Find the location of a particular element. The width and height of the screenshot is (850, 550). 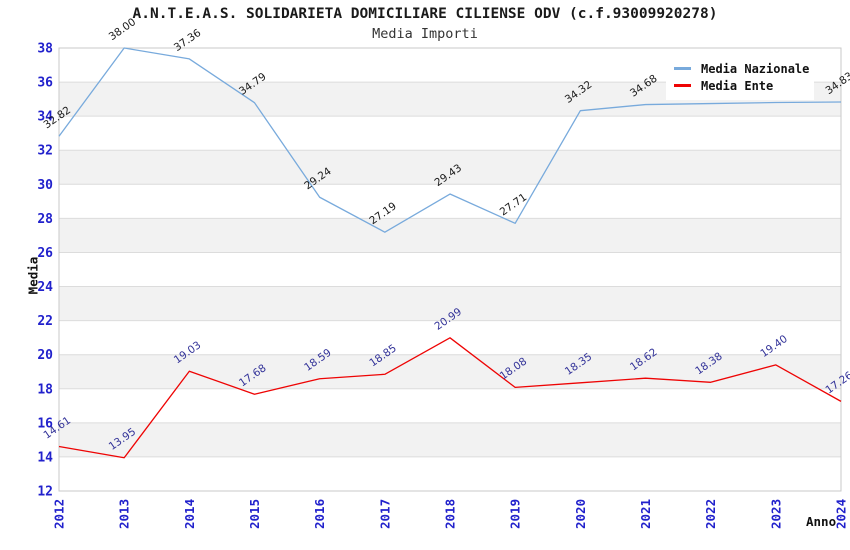

y-axis-title: Media is located at coordinates (33, 275).